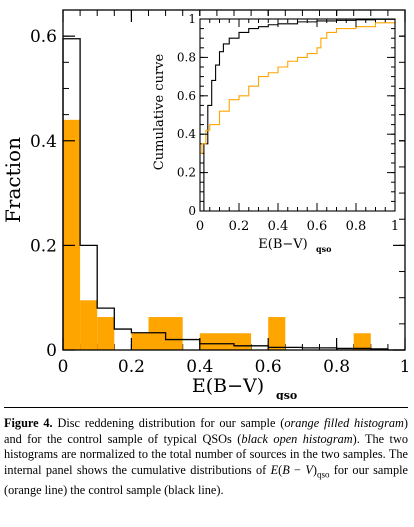  I want to click on y-tick-label: 0.2, so click(43, 246).